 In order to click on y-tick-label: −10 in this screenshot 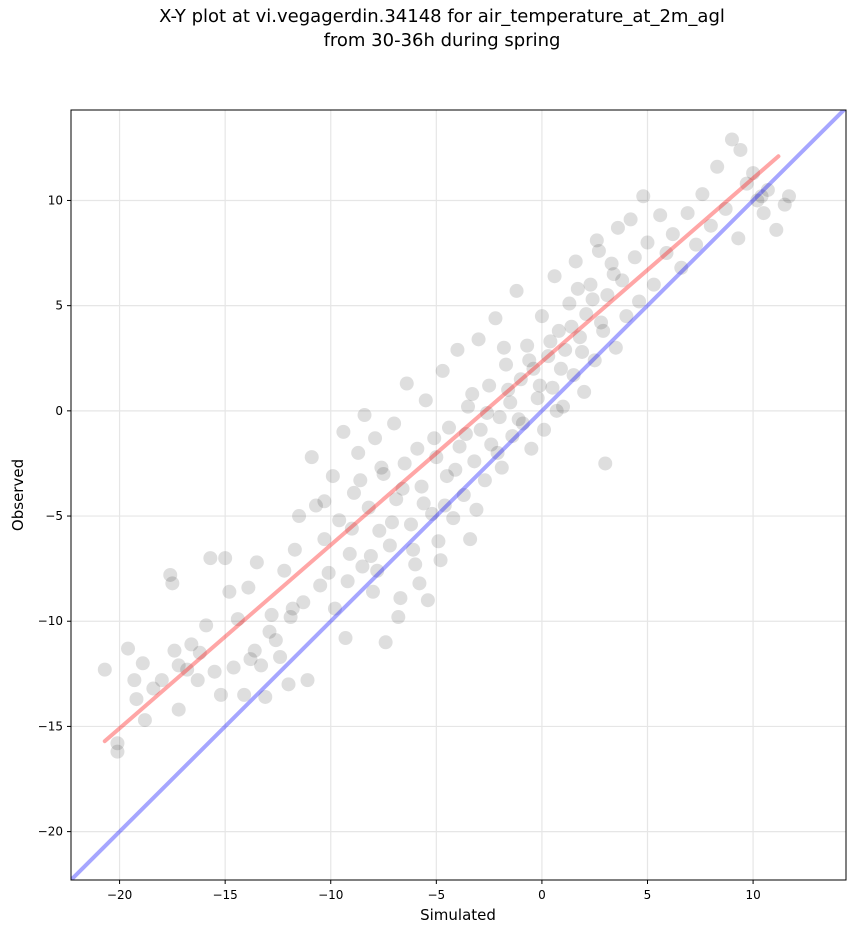, I will do `click(50, 621)`.